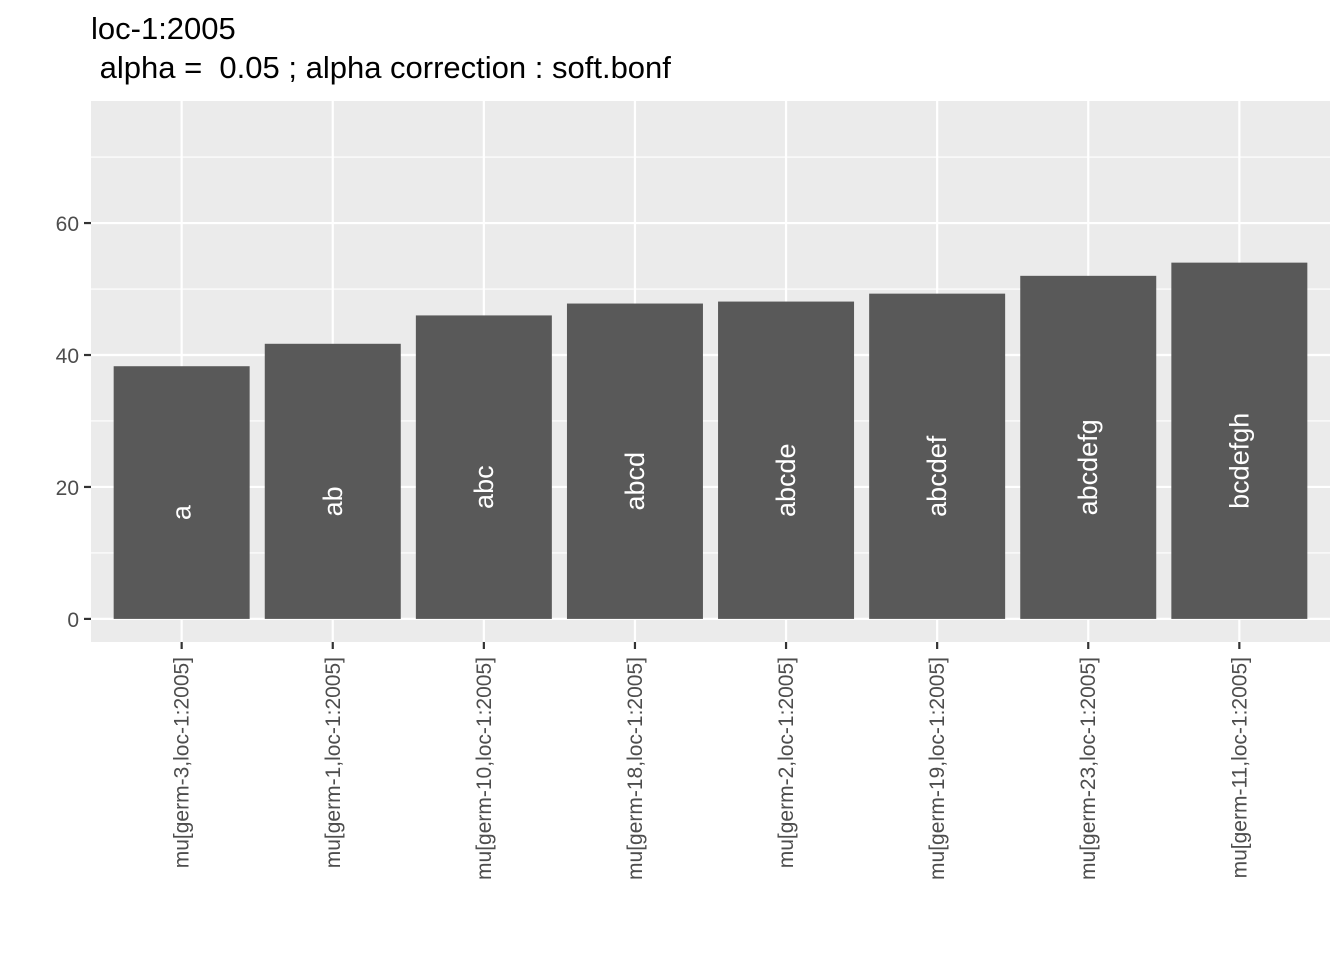 This screenshot has height=960, width=1344. Describe the element at coordinates (163, 28) in the screenshot. I see `chart-title: loc-1:2005` at that location.